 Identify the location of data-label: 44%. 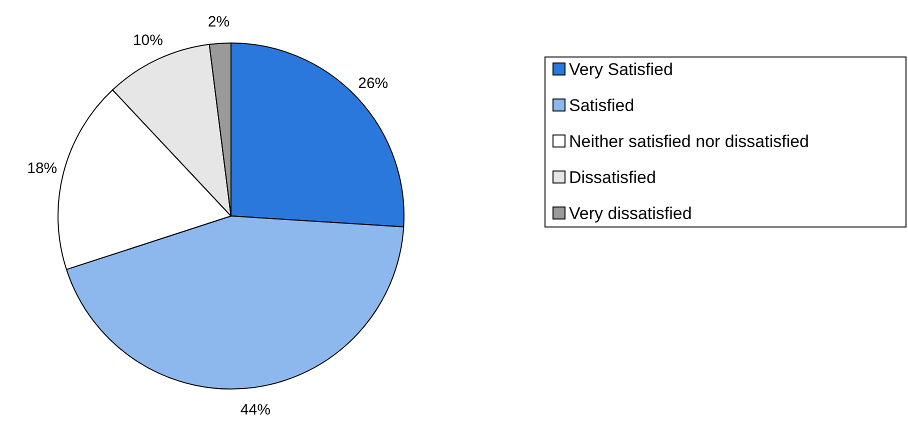
(255, 410).